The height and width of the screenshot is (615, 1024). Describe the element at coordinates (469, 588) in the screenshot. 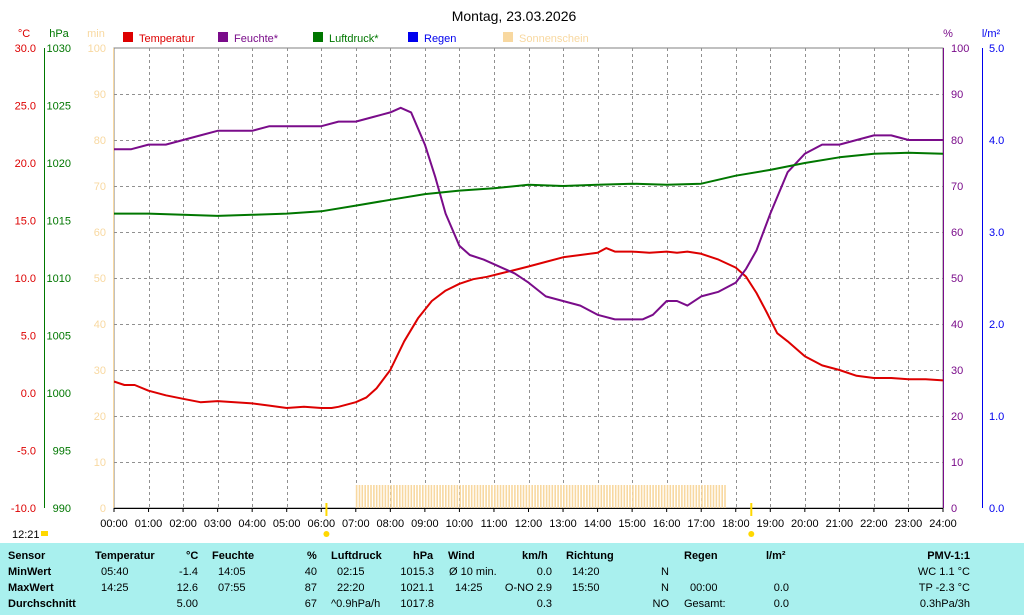

I see `max-wind-time: 14:25` at that location.